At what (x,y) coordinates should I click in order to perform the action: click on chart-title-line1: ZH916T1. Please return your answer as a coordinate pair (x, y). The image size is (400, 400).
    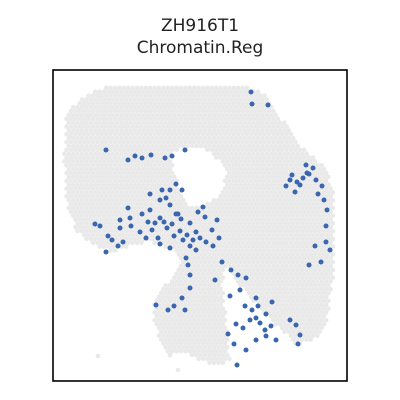
    Looking at the image, I should click on (200, 26).